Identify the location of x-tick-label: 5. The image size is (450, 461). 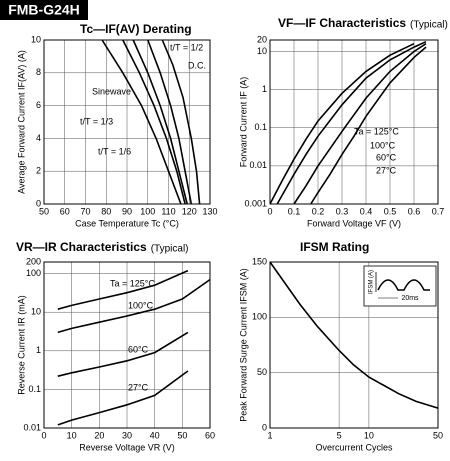
(339, 435).